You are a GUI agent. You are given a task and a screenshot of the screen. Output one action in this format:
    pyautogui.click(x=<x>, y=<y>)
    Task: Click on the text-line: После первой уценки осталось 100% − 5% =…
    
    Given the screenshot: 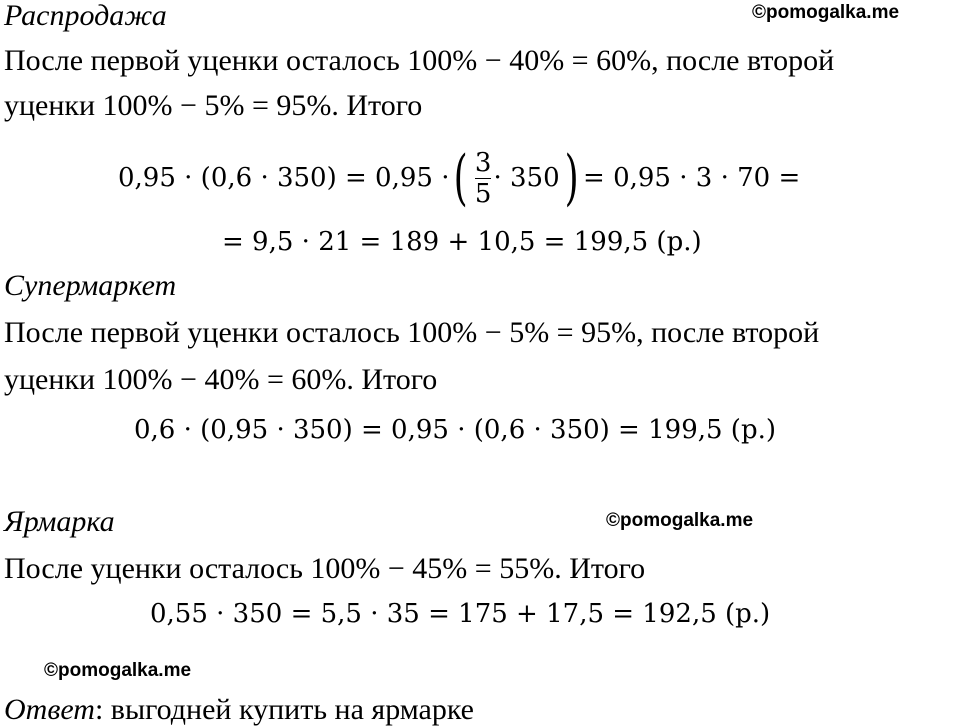 What is the action you would take?
    pyautogui.click(x=412, y=332)
    